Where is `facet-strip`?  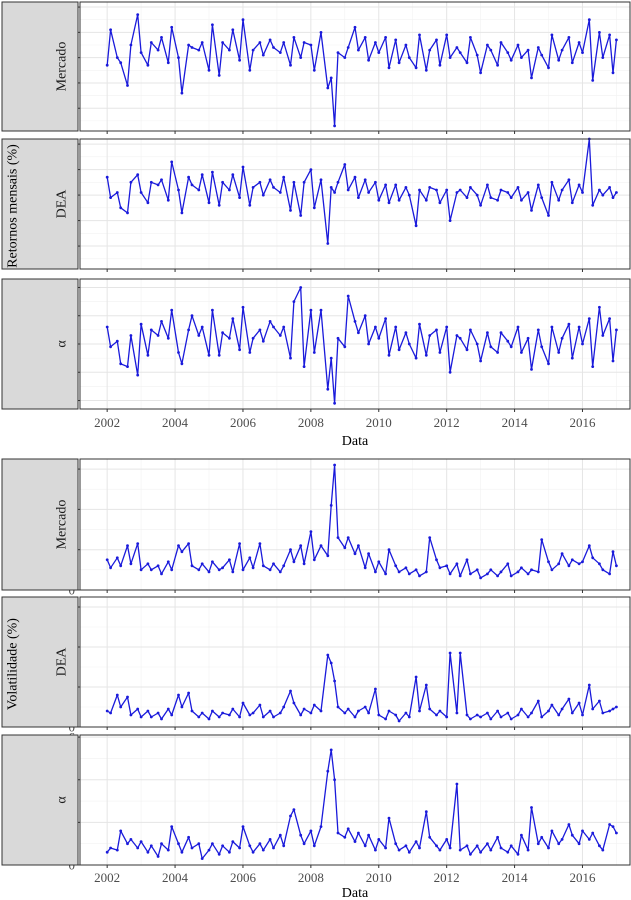
facet-strip is located at coordinates (40, 524).